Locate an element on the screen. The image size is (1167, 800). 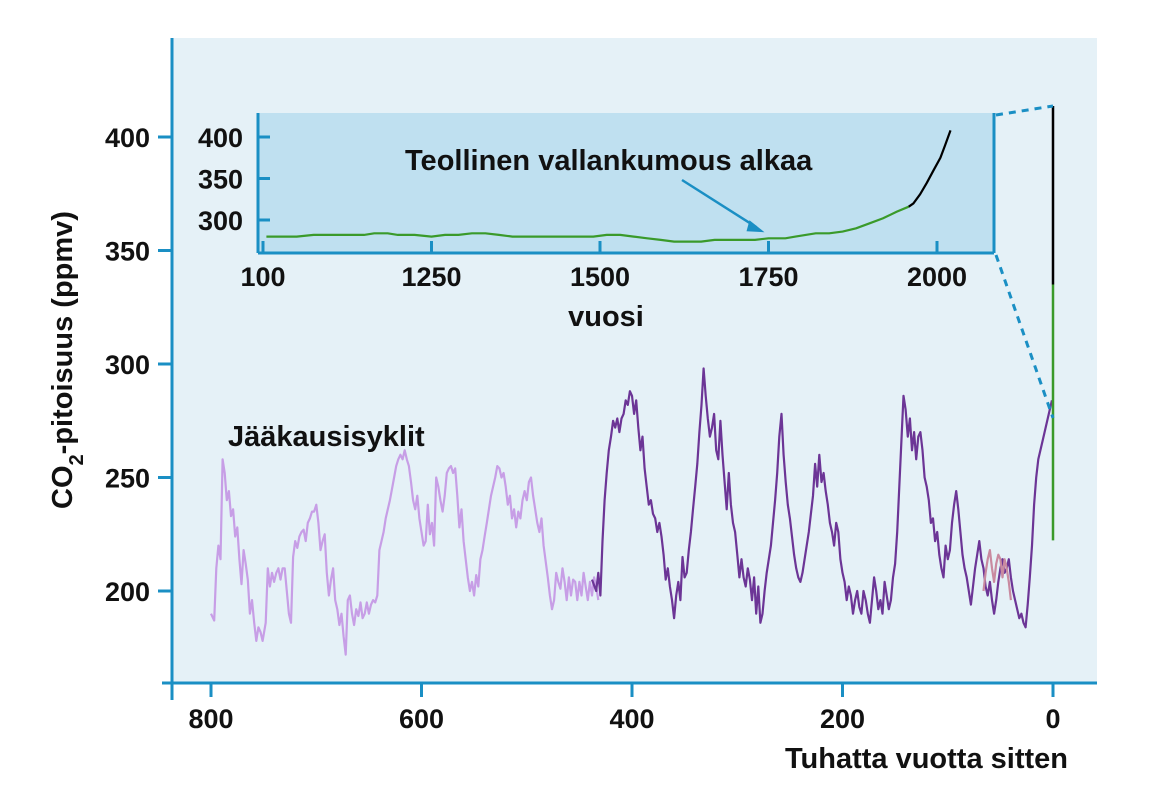
y-tick-label: 200 is located at coordinates (127, 592).